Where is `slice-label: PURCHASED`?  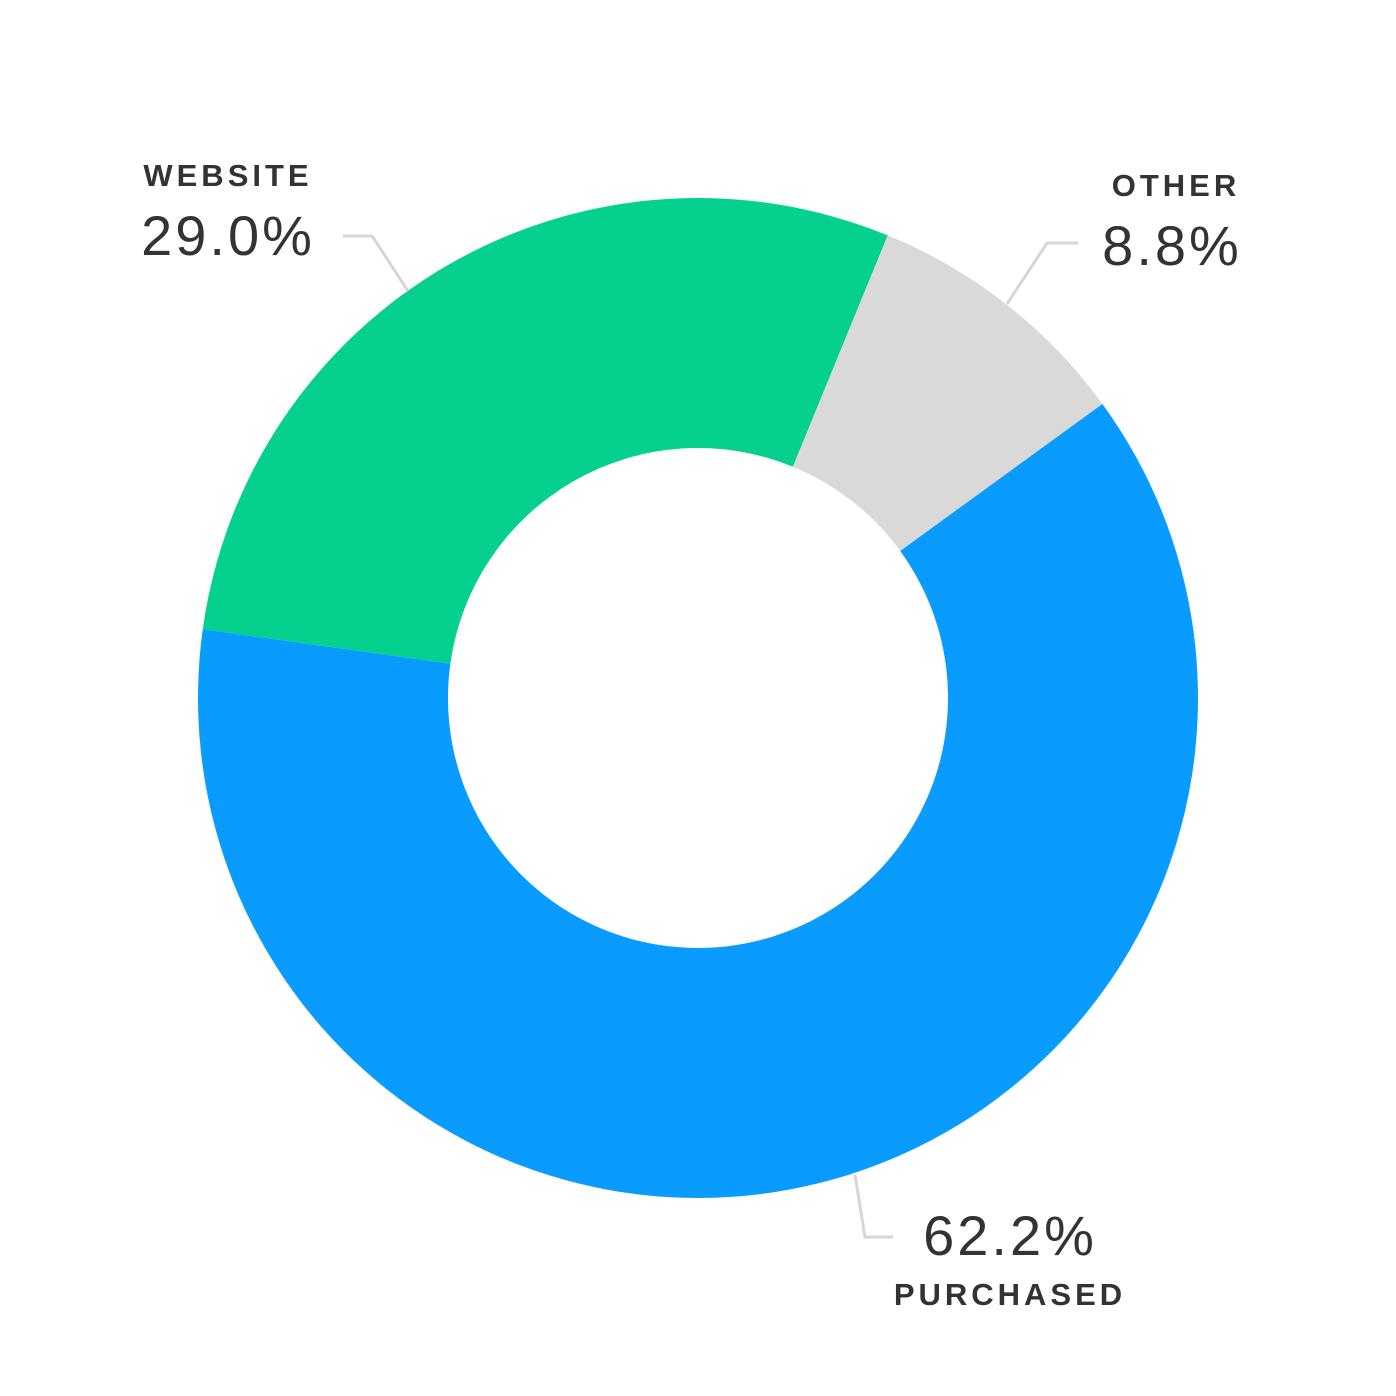
slice-label: PURCHASED is located at coordinates (1010, 1294).